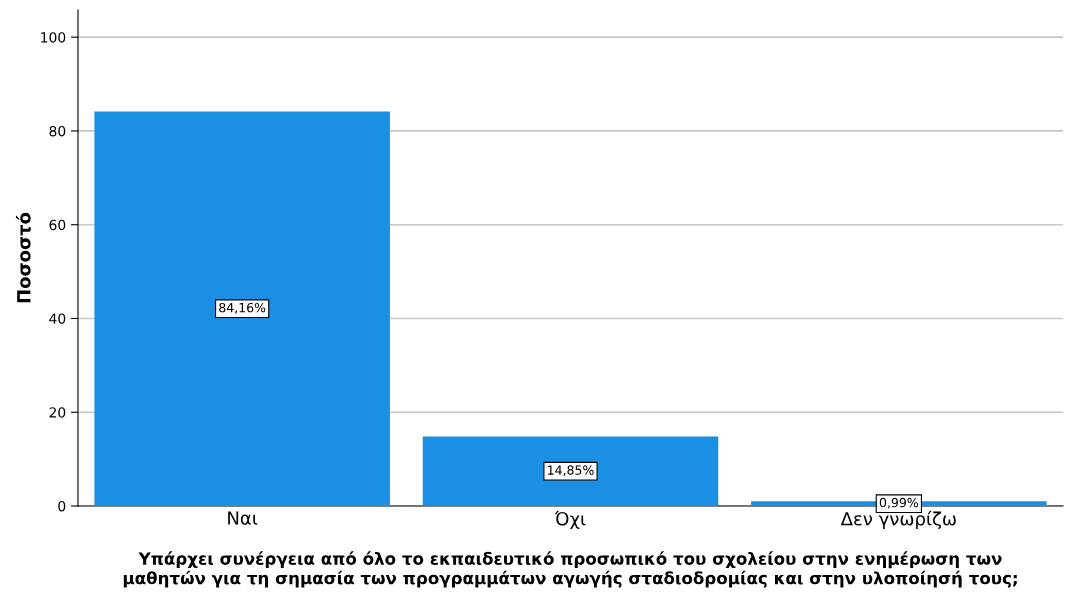  Describe the element at coordinates (898, 520) in the screenshot. I see `x-tick-label: Δεν γνωρίζω` at that location.